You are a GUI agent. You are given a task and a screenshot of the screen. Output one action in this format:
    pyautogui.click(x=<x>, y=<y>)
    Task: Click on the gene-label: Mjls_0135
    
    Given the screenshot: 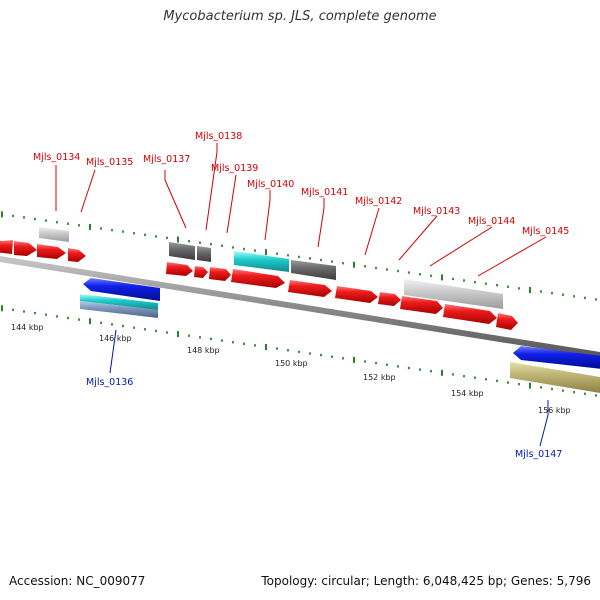 What is the action you would take?
    pyautogui.click(x=109, y=162)
    